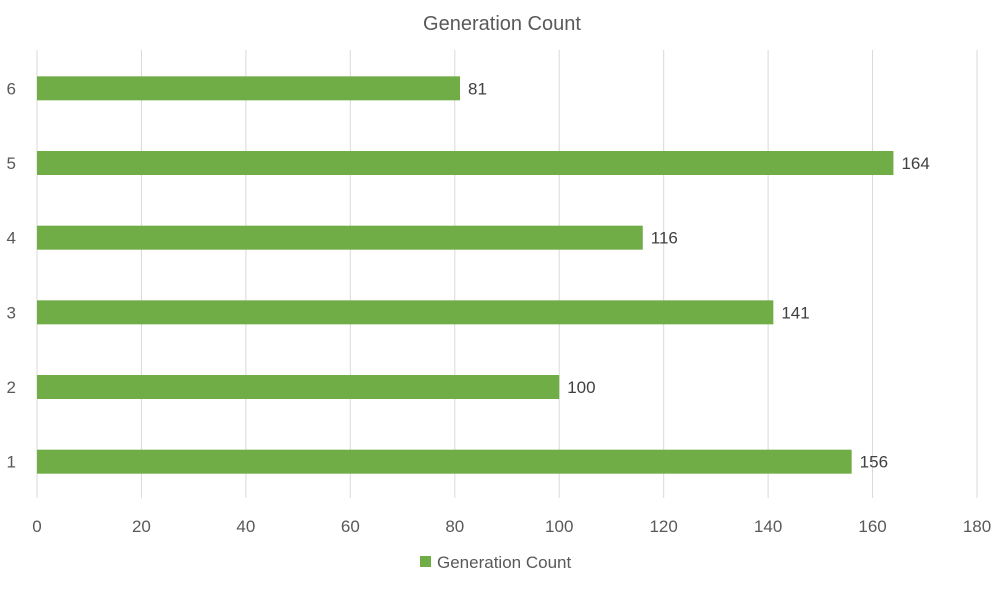  I want to click on legend-swatch, so click(425, 561).